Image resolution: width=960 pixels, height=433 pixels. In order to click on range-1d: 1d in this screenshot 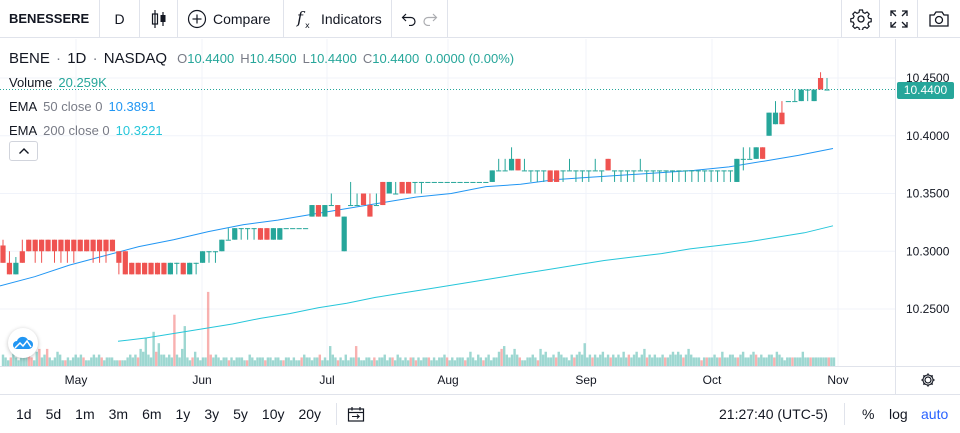, I will do `click(24, 414)`.